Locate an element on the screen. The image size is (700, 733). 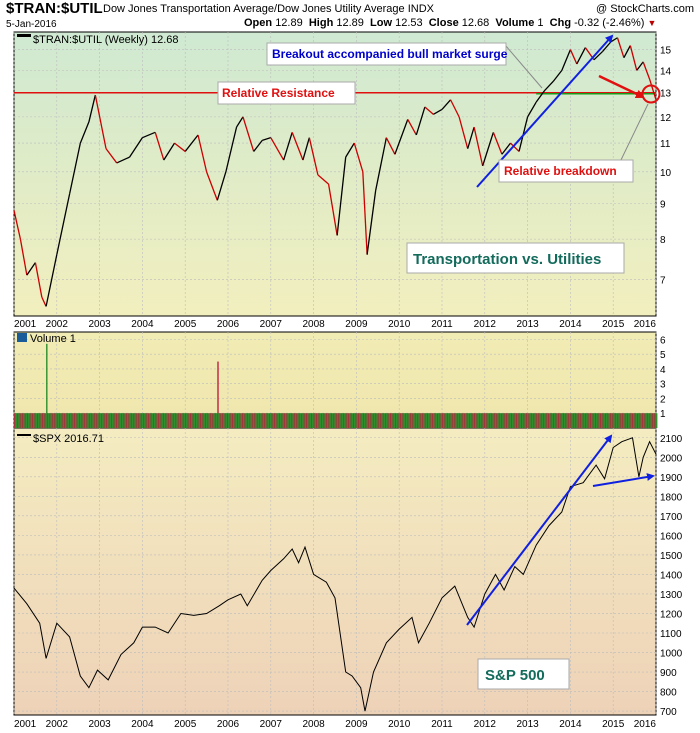
x-tick-label: 2004 is located at coordinates (142, 724).